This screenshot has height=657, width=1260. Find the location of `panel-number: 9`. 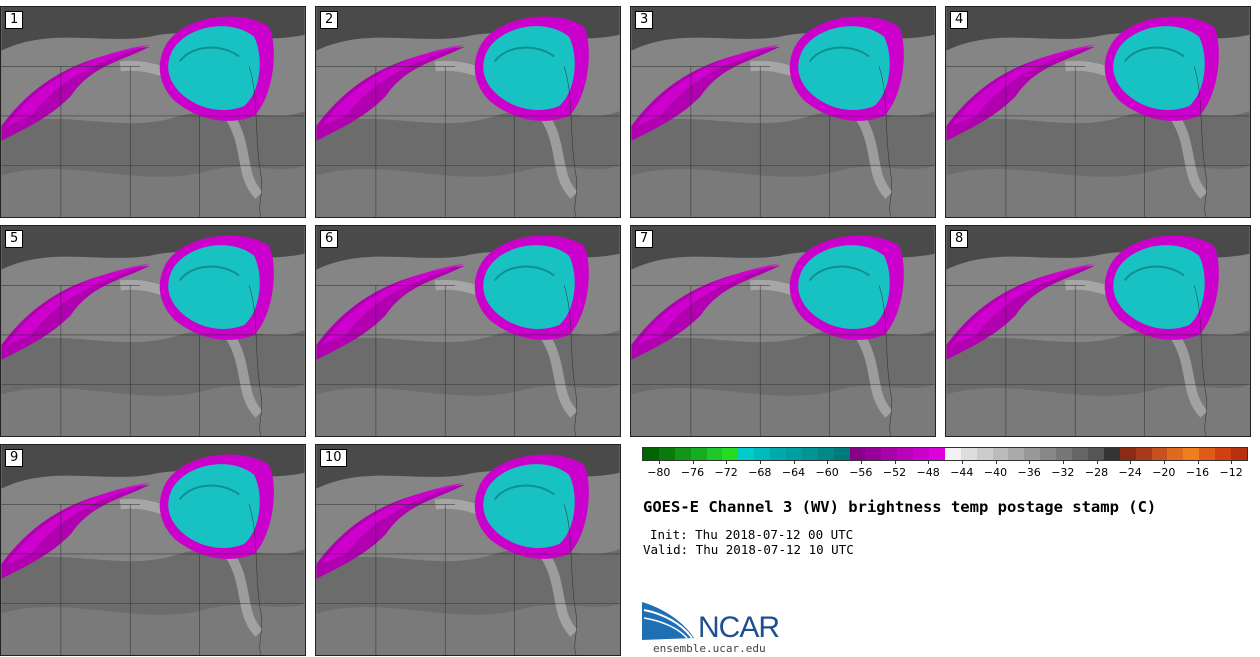

panel-number: 9 is located at coordinates (14, 458).